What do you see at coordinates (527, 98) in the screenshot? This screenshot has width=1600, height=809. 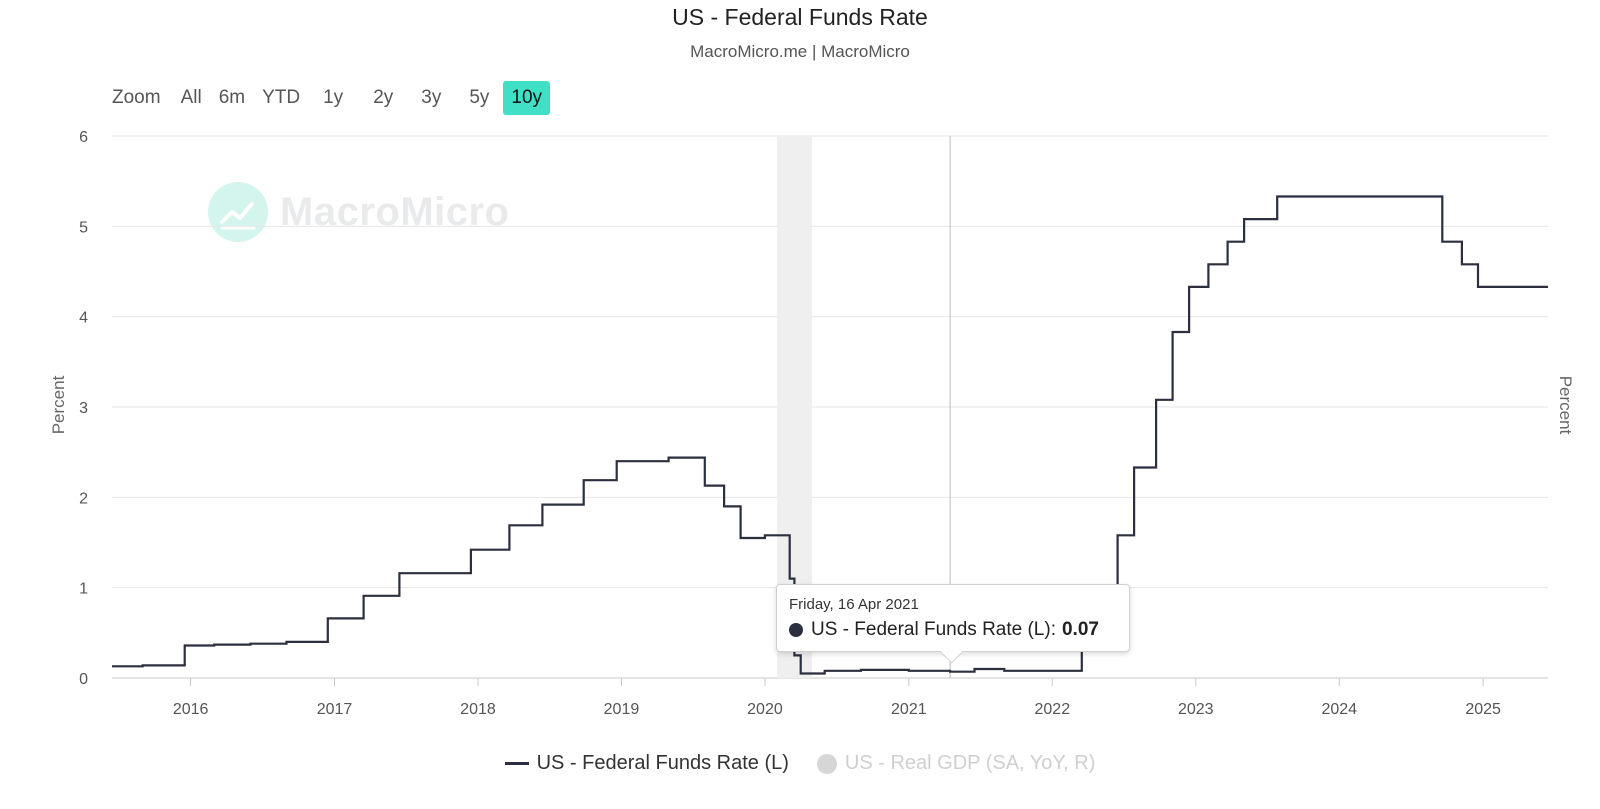 I see `zoom-10y-button: 10y` at bounding box center [527, 98].